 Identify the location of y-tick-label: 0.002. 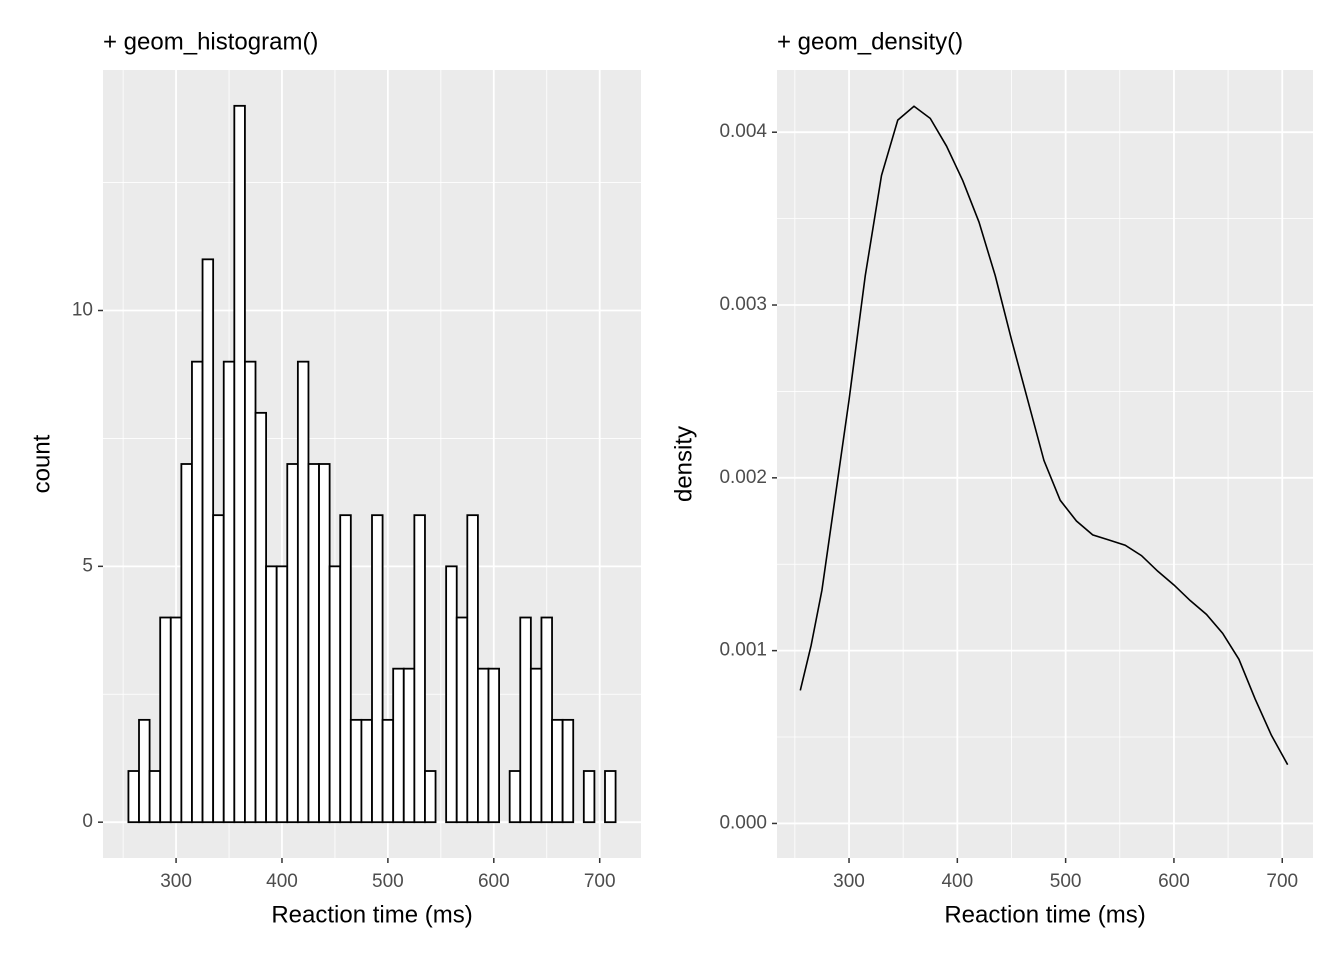
(743, 477).